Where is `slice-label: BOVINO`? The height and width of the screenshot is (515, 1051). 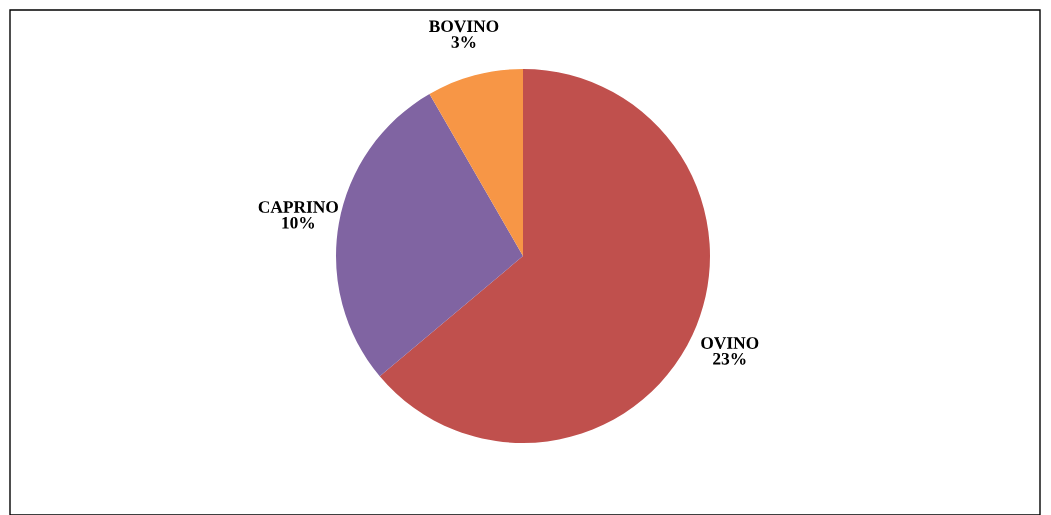
slice-label: BOVINO is located at coordinates (464, 26).